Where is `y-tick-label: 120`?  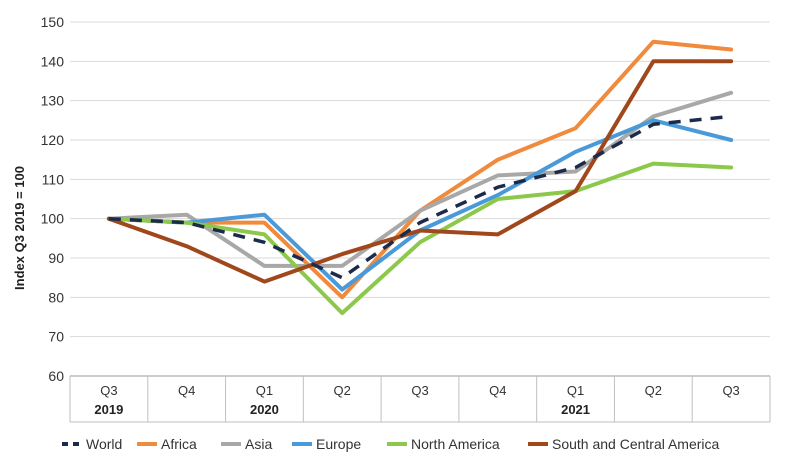 y-tick-label: 120 is located at coordinates (53, 140).